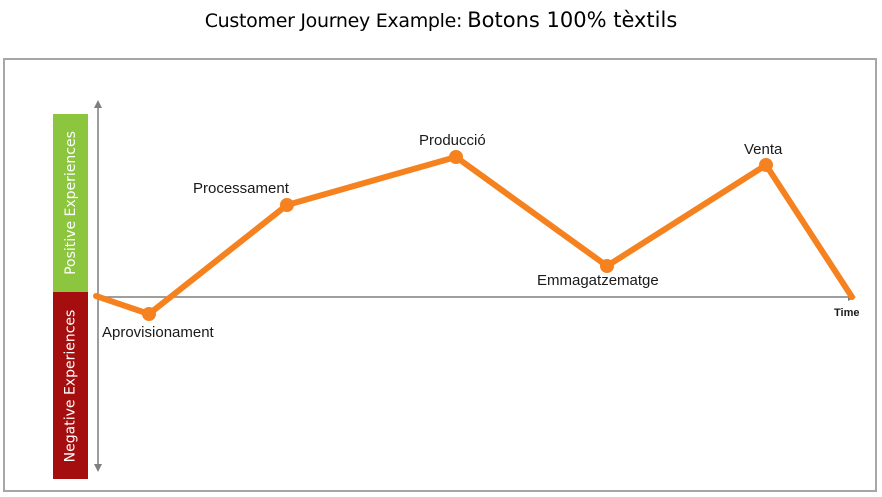  What do you see at coordinates (452, 140) in the screenshot?
I see `stage-label-produccio: Producció` at bounding box center [452, 140].